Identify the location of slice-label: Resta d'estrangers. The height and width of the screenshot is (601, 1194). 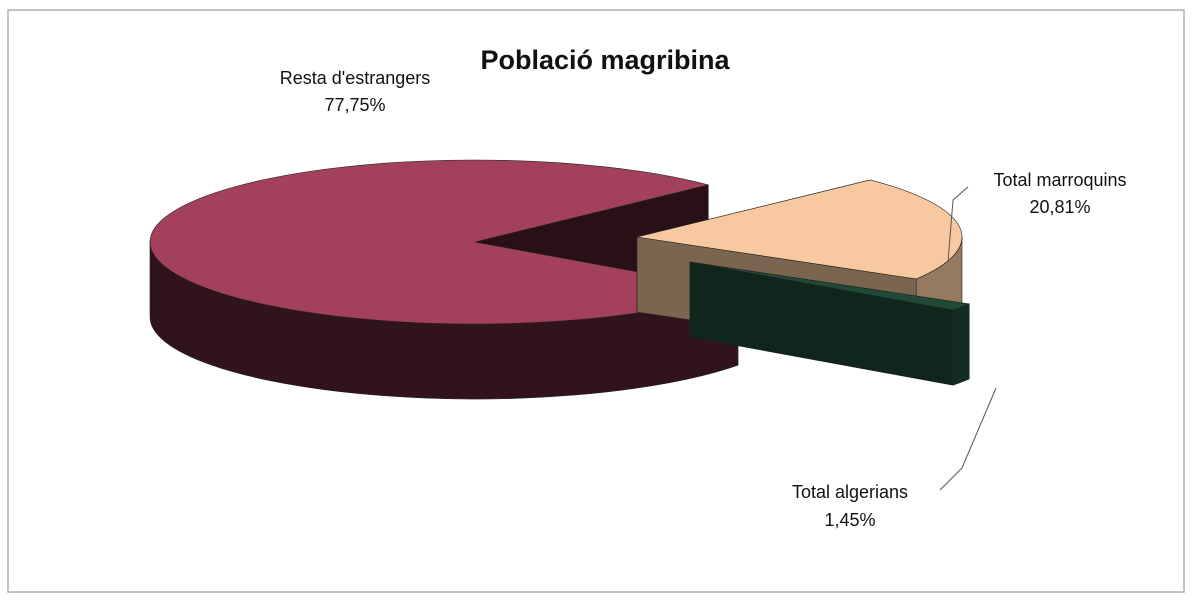
(355, 78).